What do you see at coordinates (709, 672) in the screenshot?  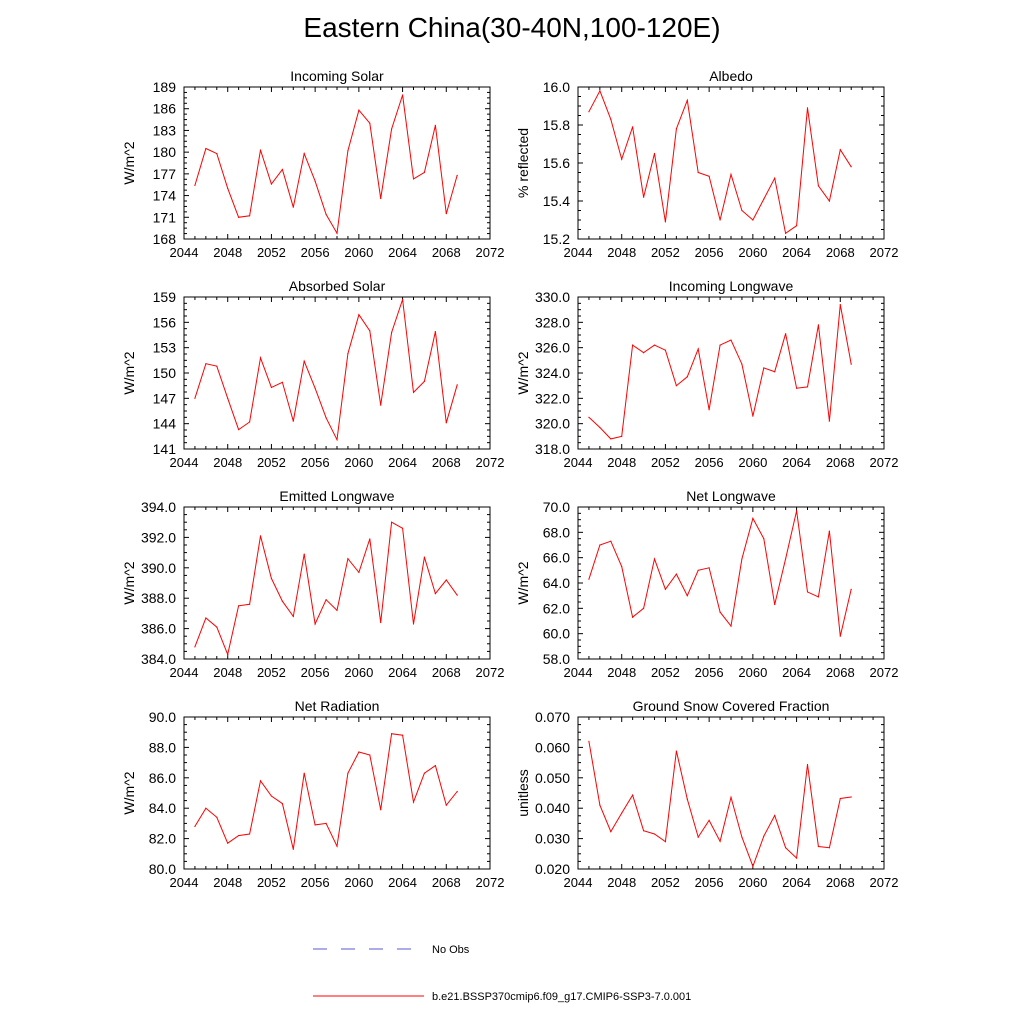 I see `panel-6-xtick-label: 2056` at bounding box center [709, 672].